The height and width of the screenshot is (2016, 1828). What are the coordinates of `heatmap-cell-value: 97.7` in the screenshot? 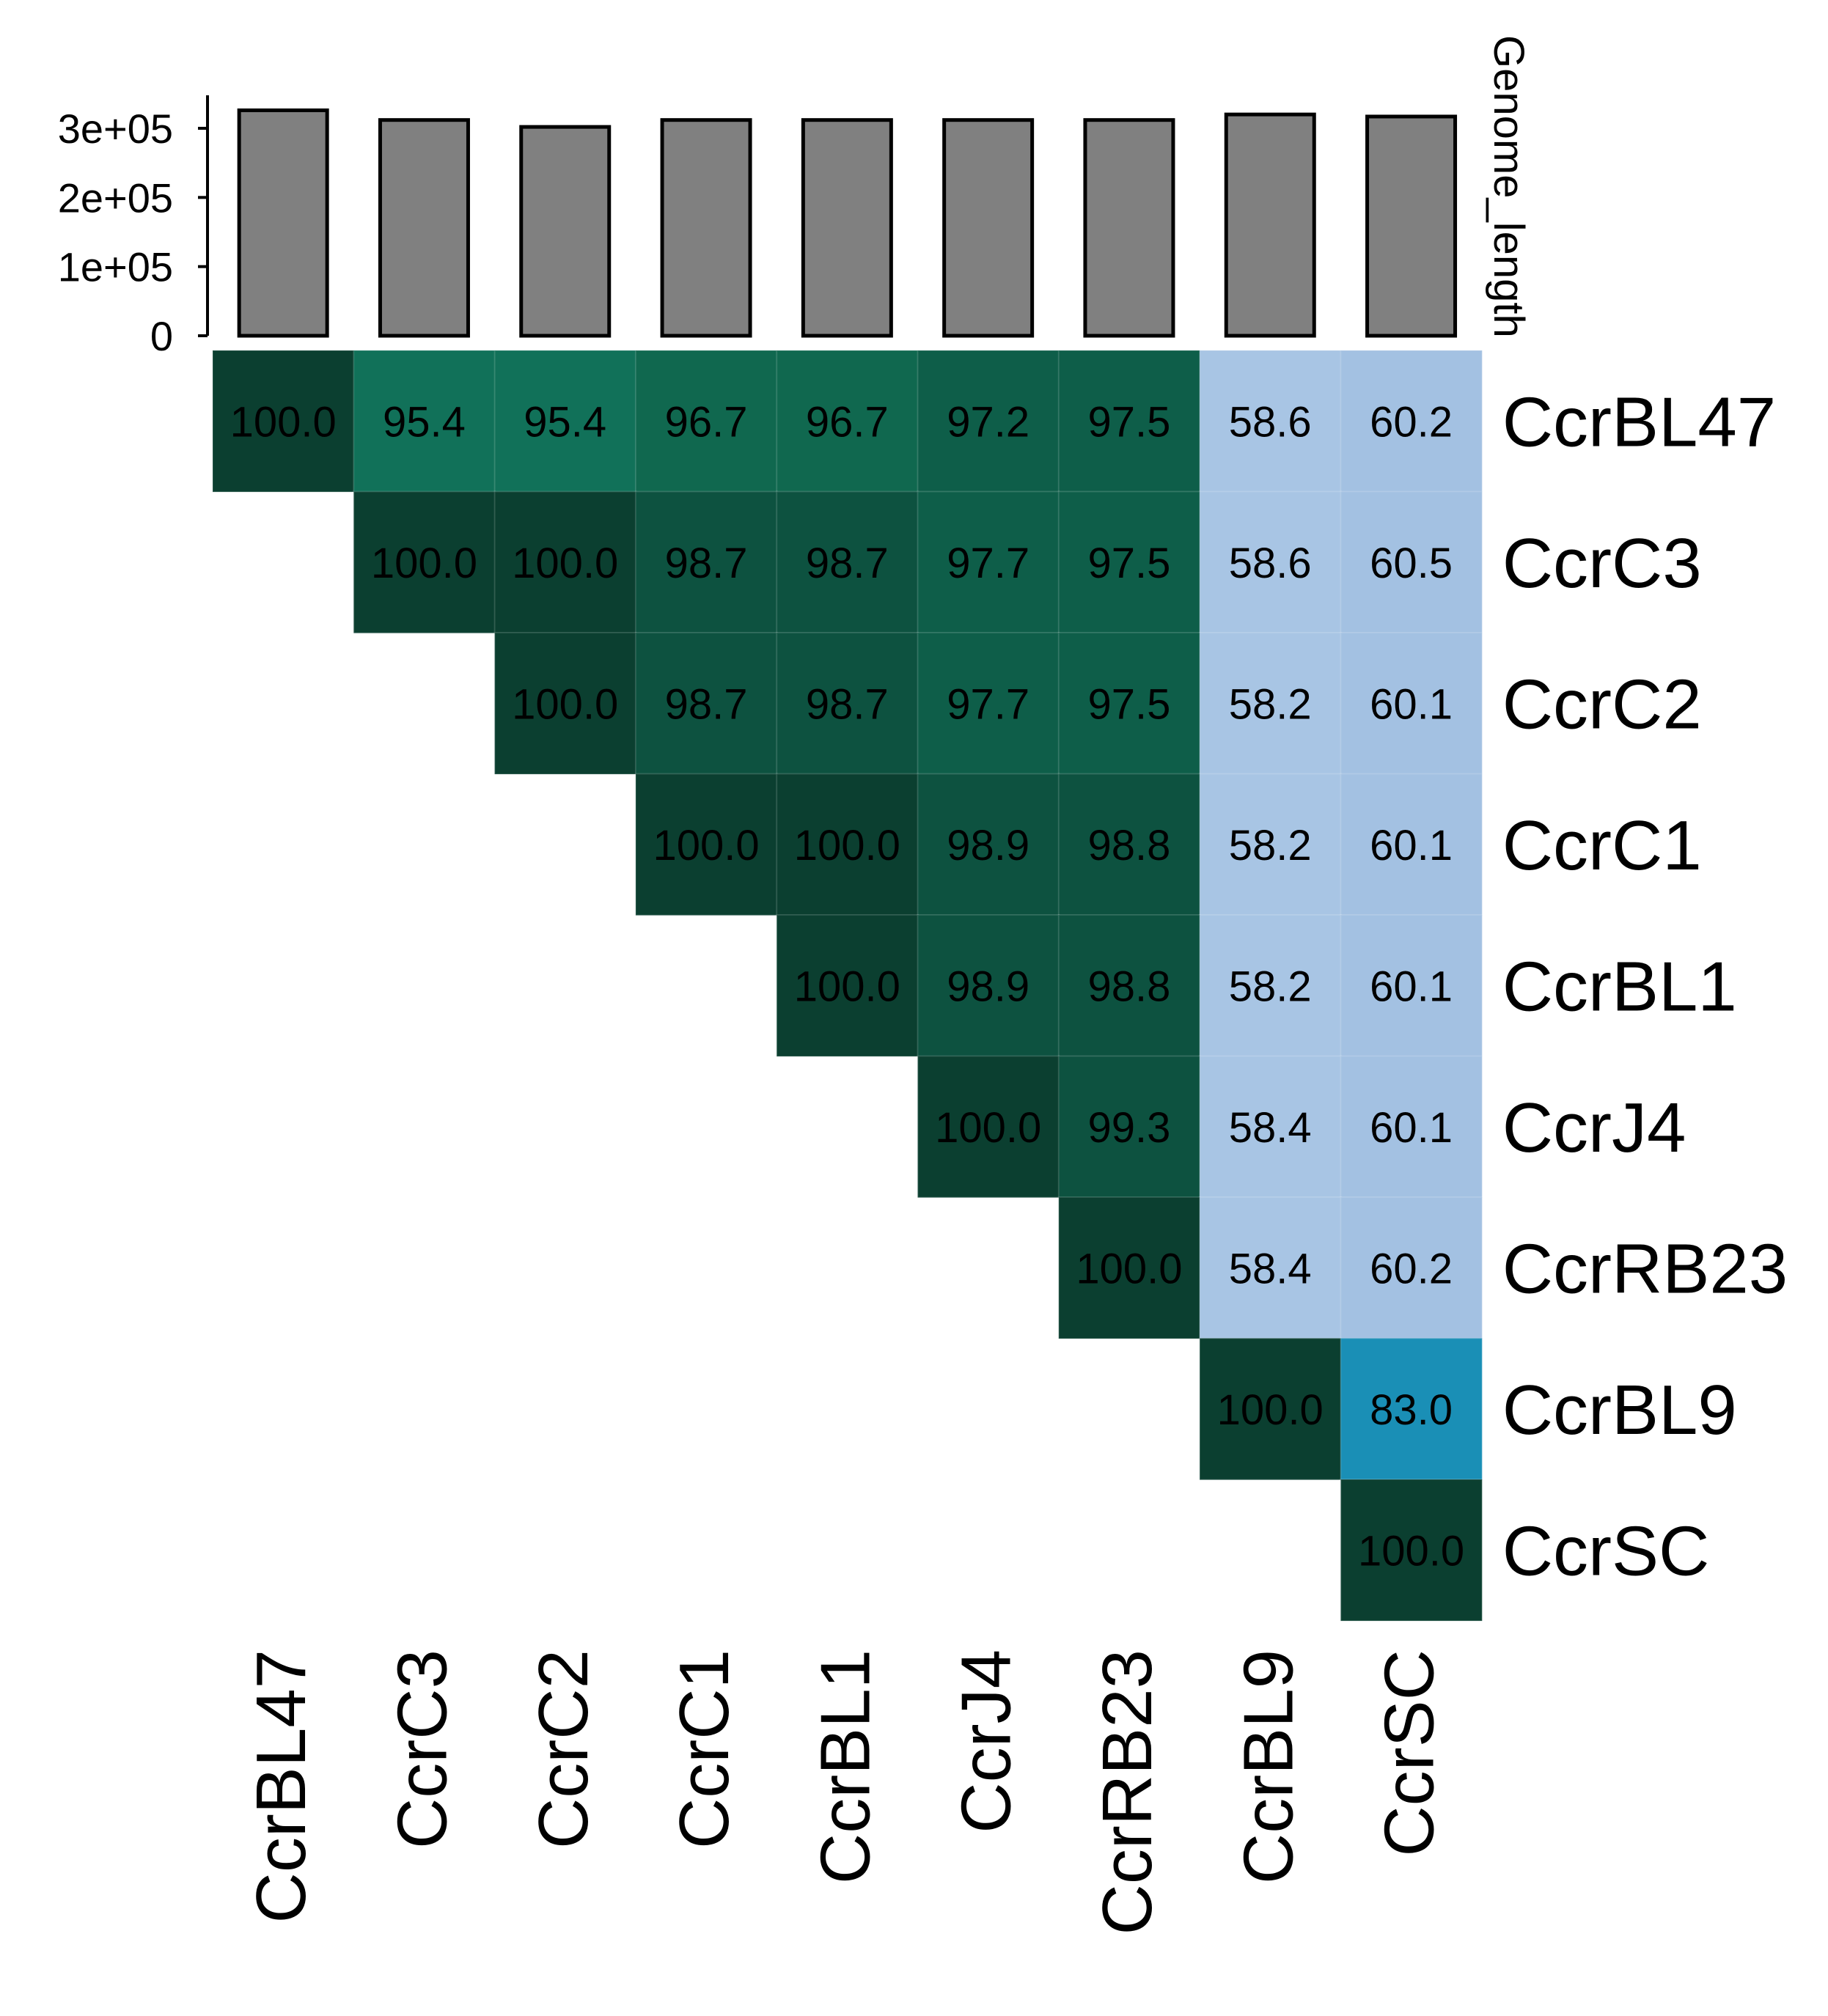 It's located at (988, 563).